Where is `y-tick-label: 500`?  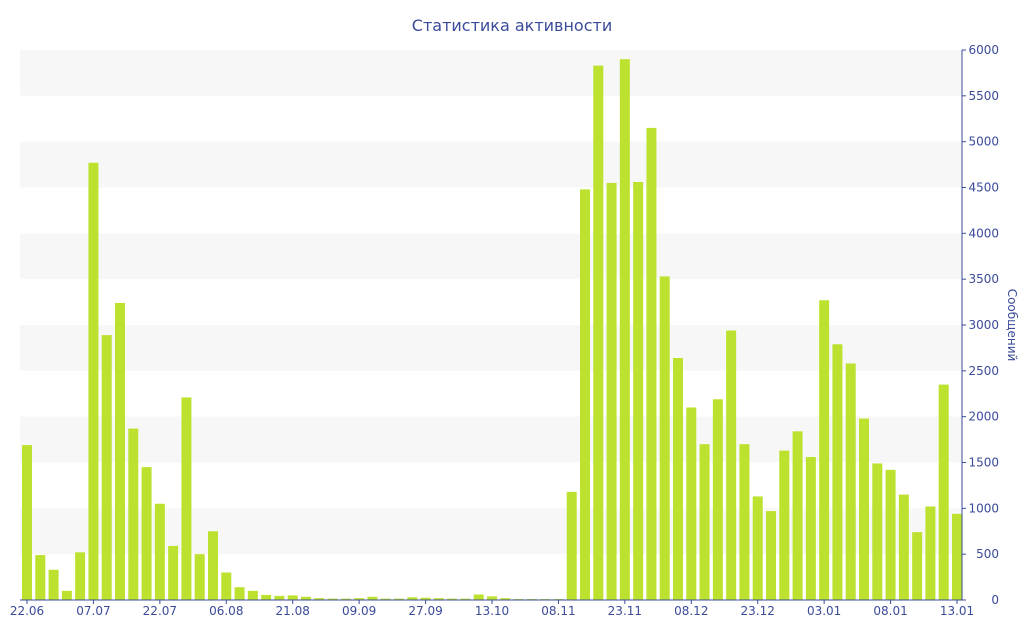
y-tick-label: 500 is located at coordinates (987, 554).